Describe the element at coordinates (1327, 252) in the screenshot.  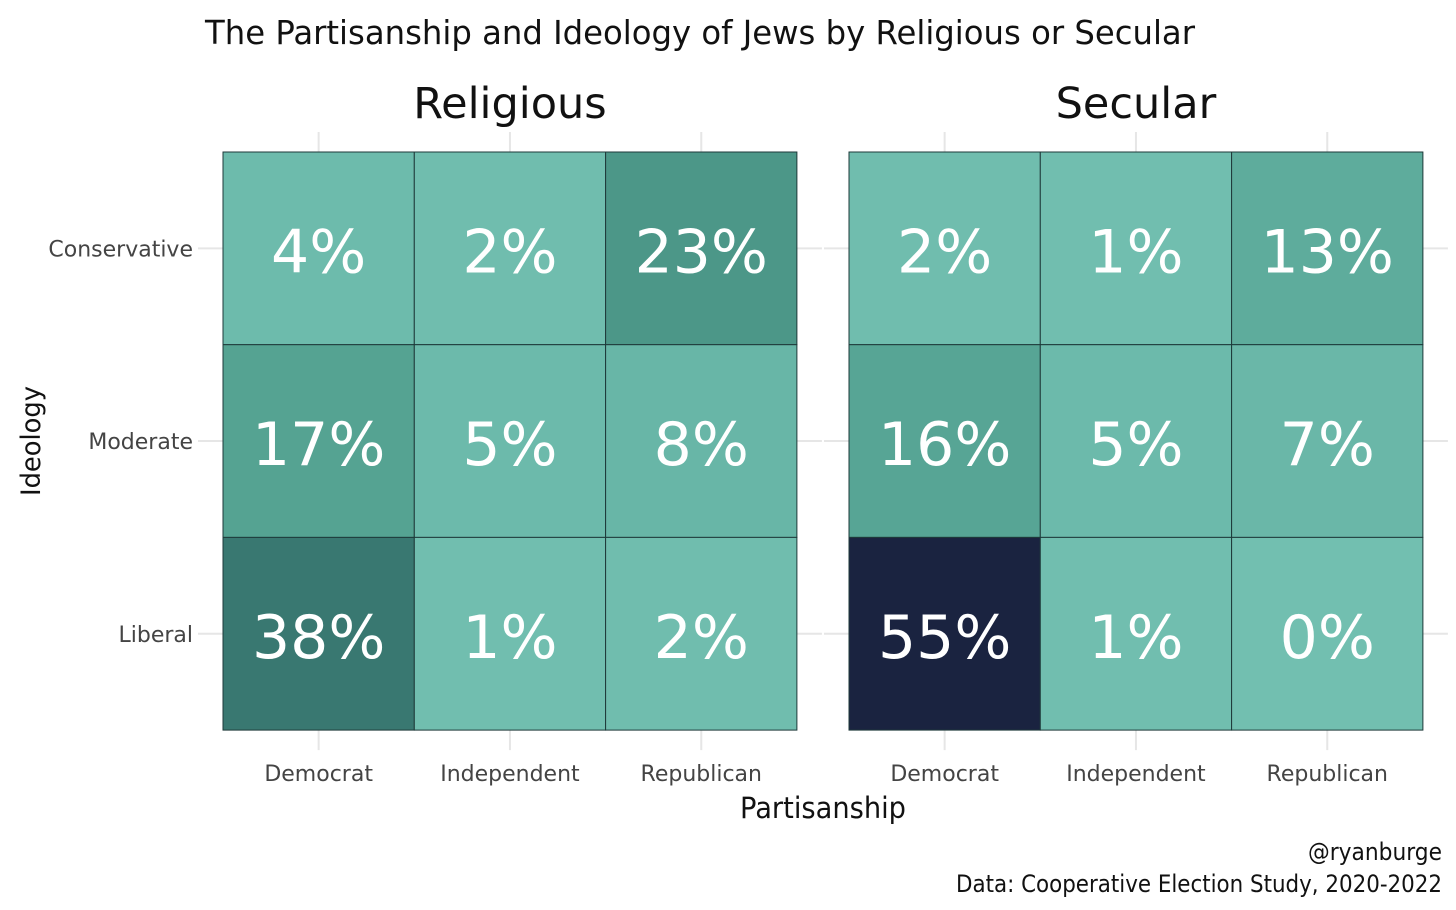
I see `data-label-secular-conservative-republican: 13%` at that location.